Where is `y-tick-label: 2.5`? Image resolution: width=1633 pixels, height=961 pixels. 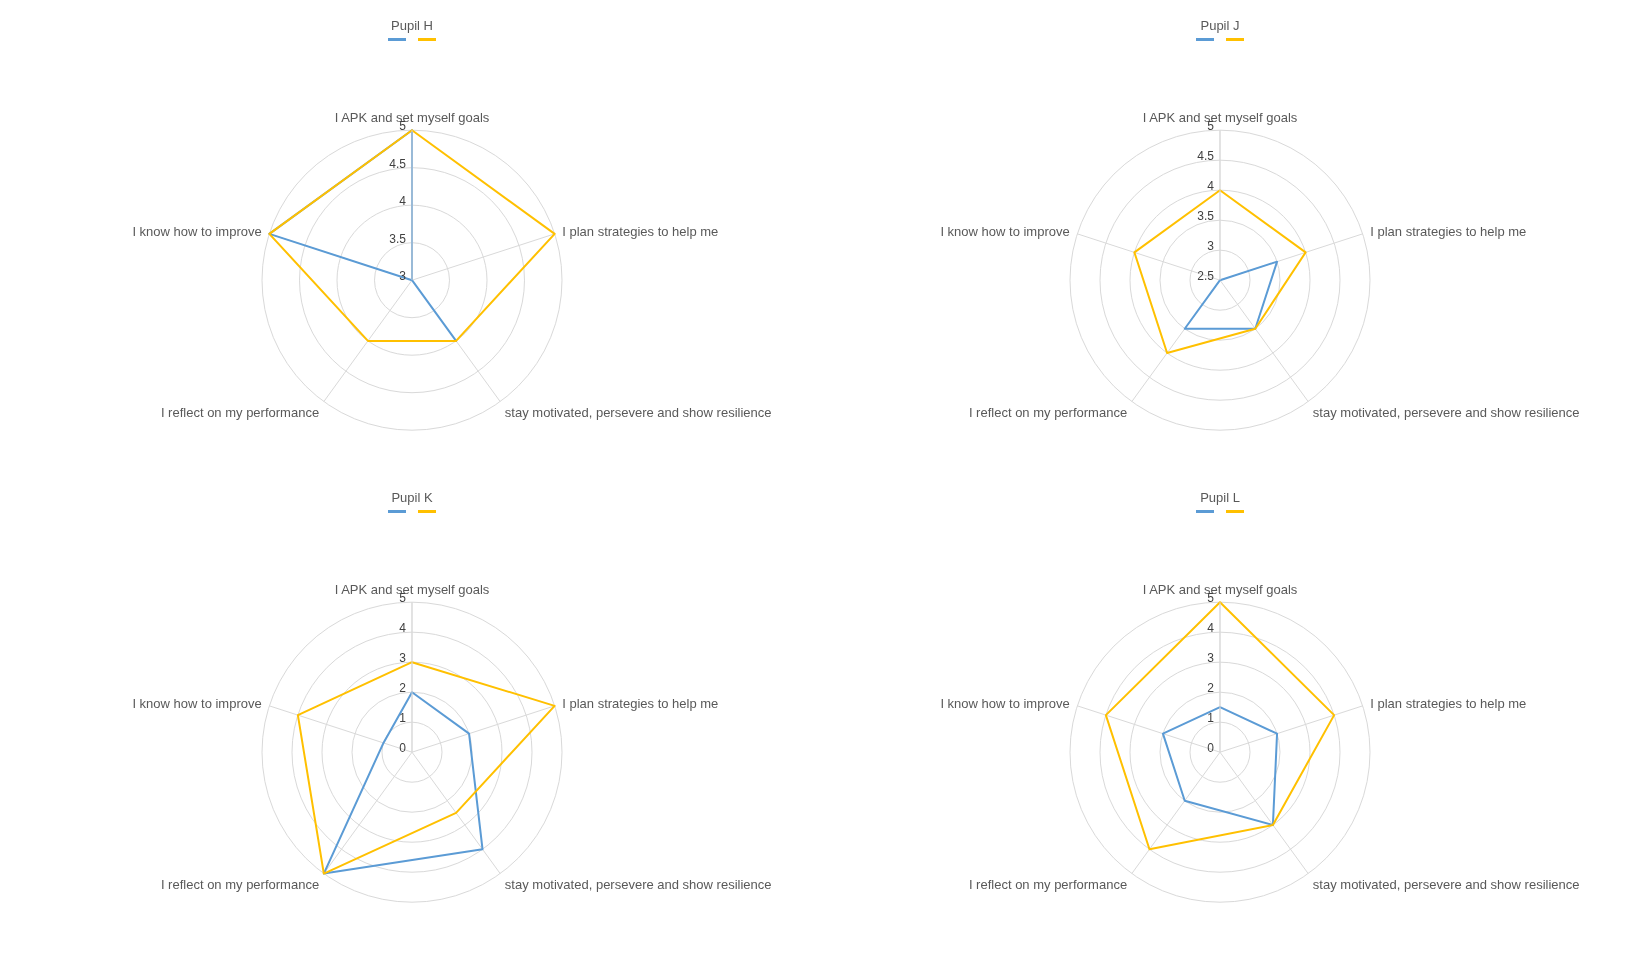 y-tick-label: 2.5 is located at coordinates (1206, 276).